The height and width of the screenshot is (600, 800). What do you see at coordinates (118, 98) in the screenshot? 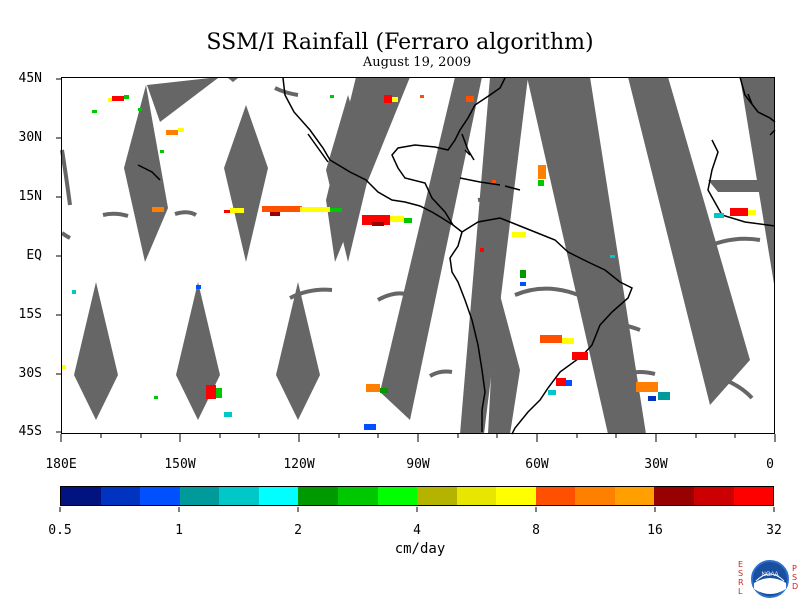
I see `rain-hawaii-north` at bounding box center [118, 98].